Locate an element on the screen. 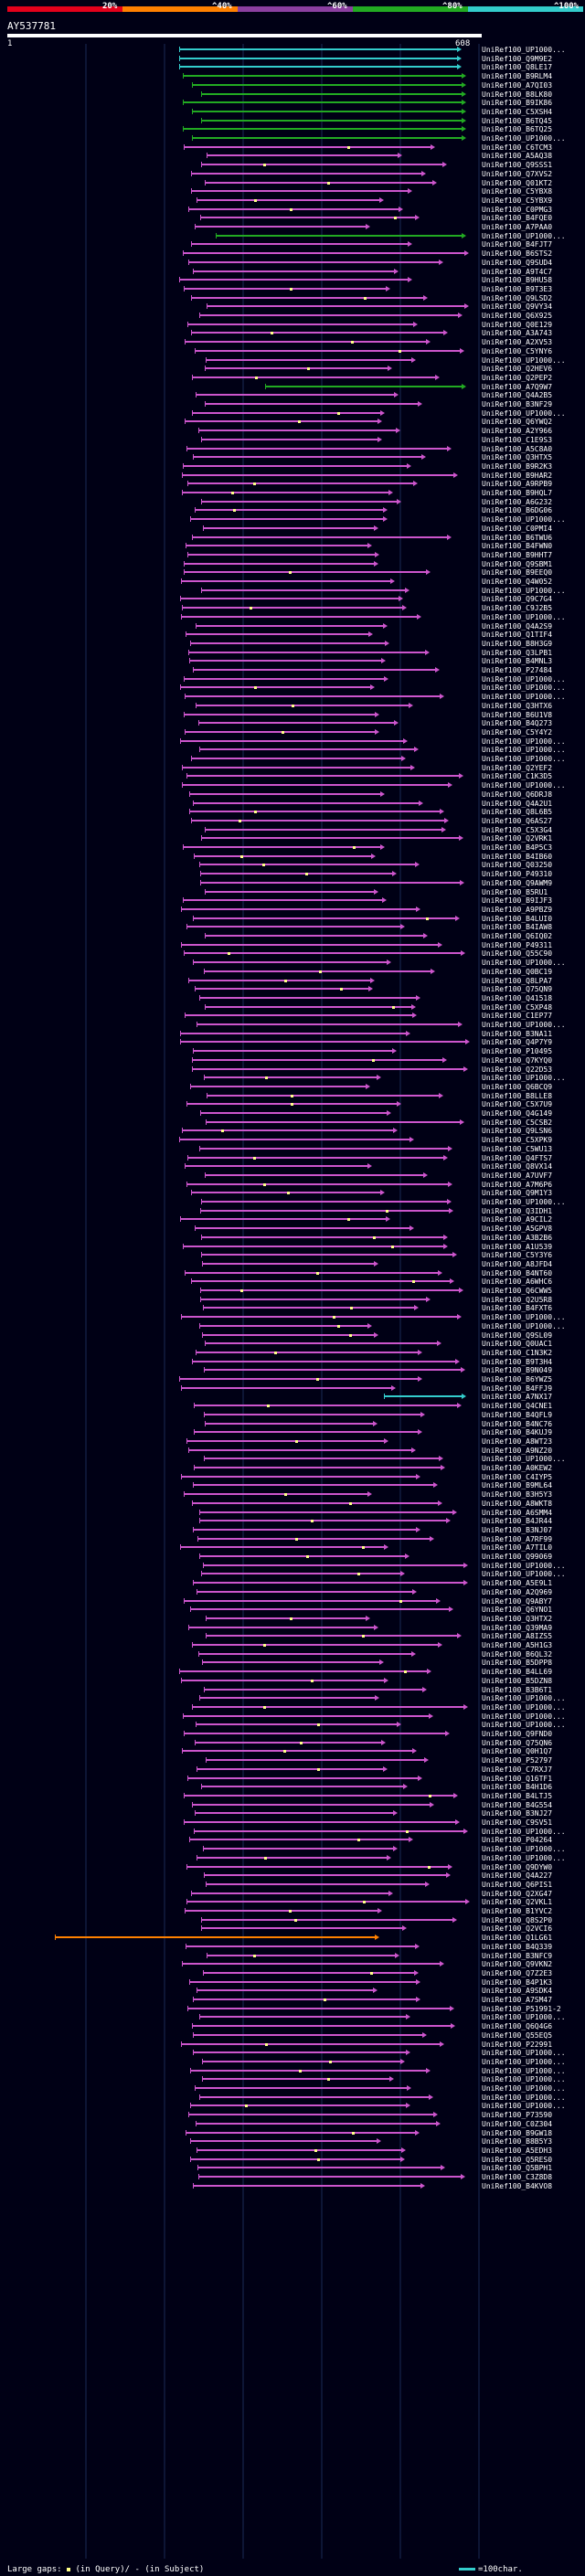 Image resolution: width=585 pixels, height=2576 pixels. hit-row: UniRef100_C5Y3Y6 is located at coordinates (293, 1255).